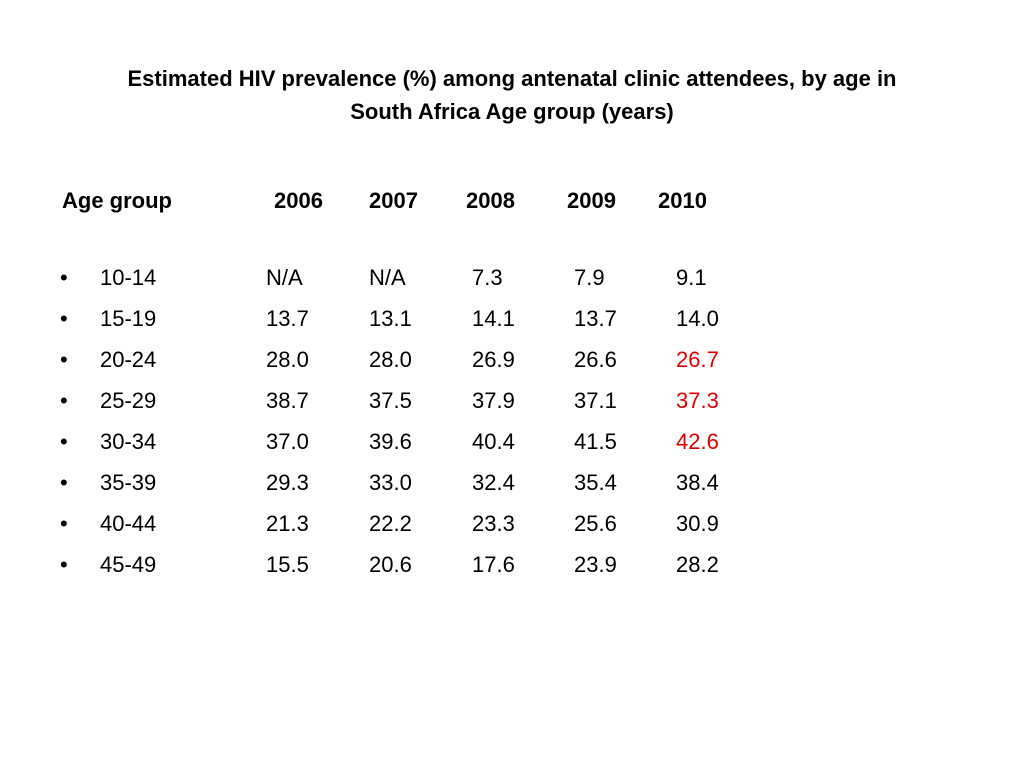 This screenshot has width=1024, height=768. I want to click on header-year-2009: 2009, so click(591, 200).